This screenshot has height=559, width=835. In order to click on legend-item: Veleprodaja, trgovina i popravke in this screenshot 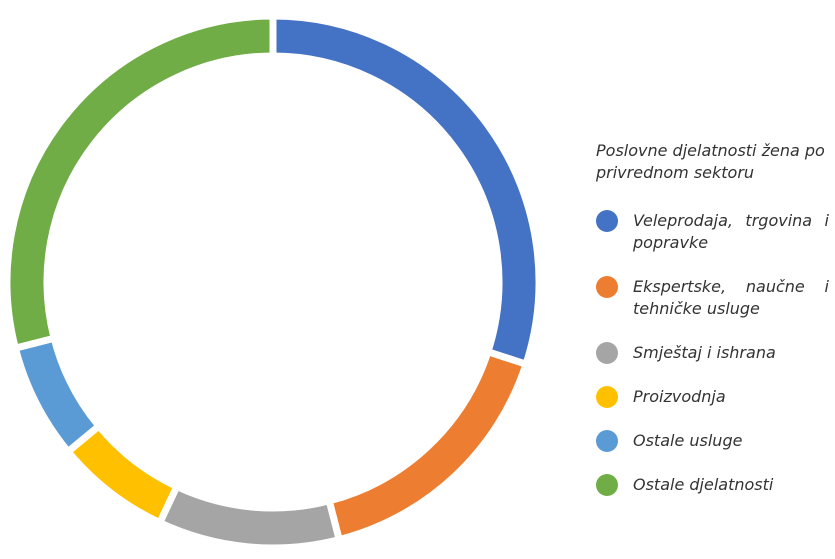, I will do `click(714, 232)`.